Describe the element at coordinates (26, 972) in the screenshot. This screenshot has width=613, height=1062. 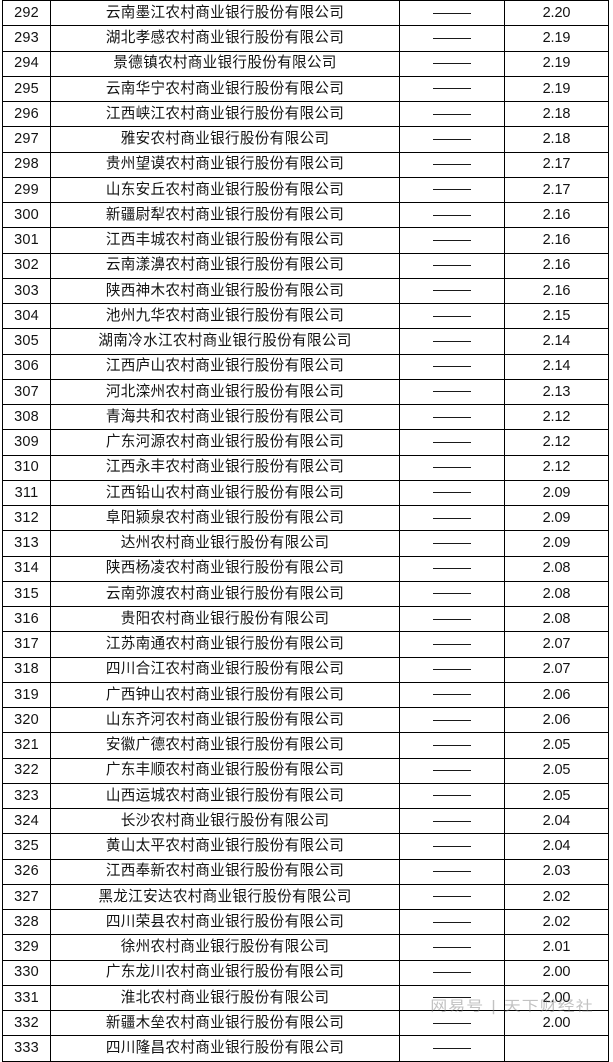
I see `rank-cell: 330` at that location.